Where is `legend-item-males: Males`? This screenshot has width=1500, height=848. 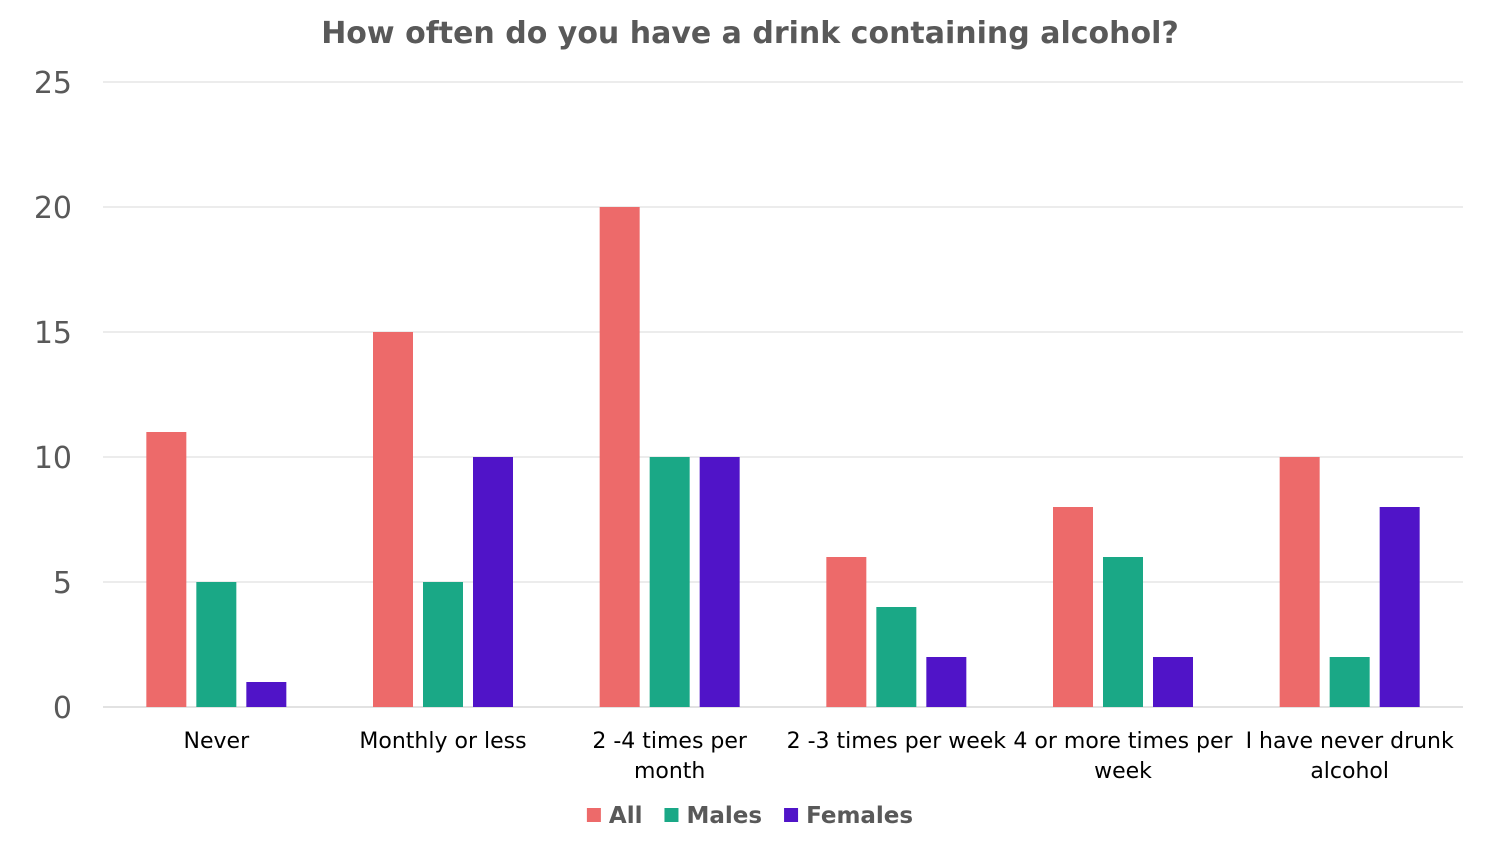 legend-item-males: Males is located at coordinates (713, 816).